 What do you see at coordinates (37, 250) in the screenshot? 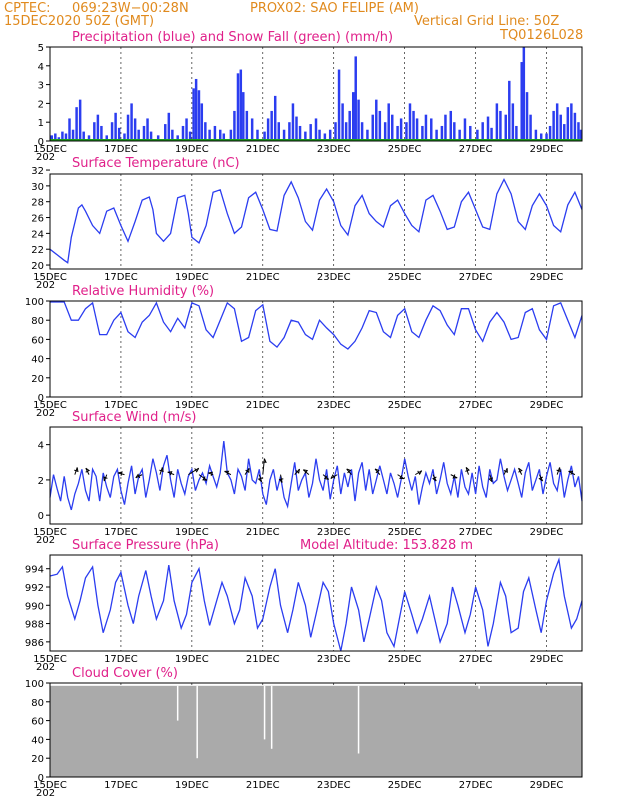
I see `y-tick-label: 22` at bounding box center [37, 250].